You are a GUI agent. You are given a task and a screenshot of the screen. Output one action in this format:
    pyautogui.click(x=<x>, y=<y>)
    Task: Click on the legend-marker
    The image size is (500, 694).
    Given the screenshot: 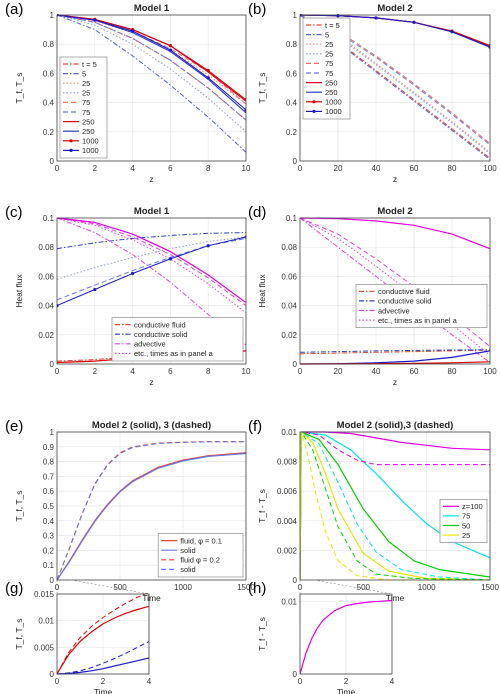 What is the action you would take?
    pyautogui.click(x=314, y=102)
    